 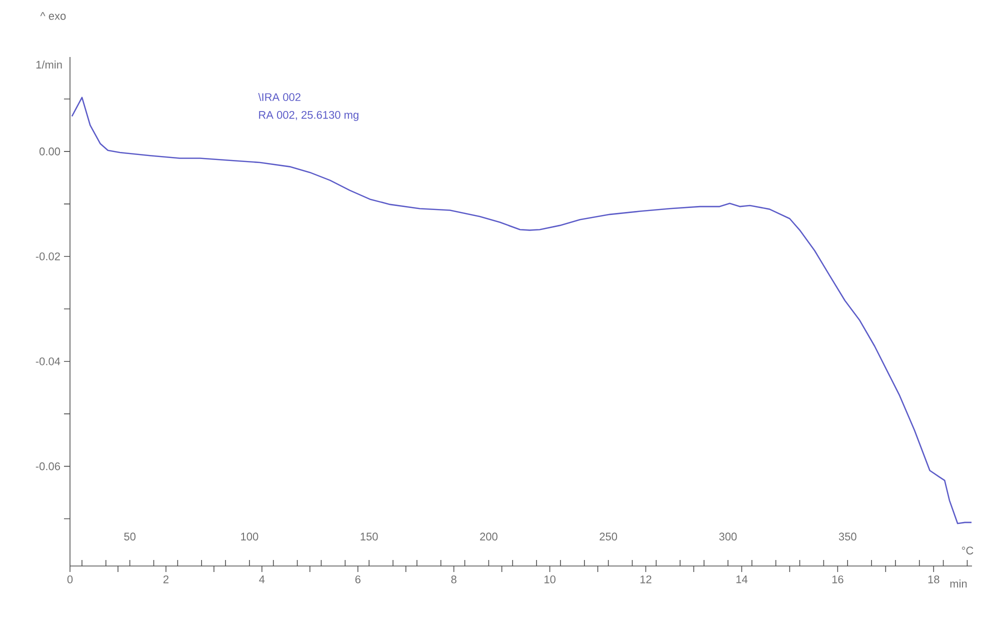 What do you see at coordinates (130, 536) in the screenshot?
I see `x2-tick-label: 50` at bounding box center [130, 536].